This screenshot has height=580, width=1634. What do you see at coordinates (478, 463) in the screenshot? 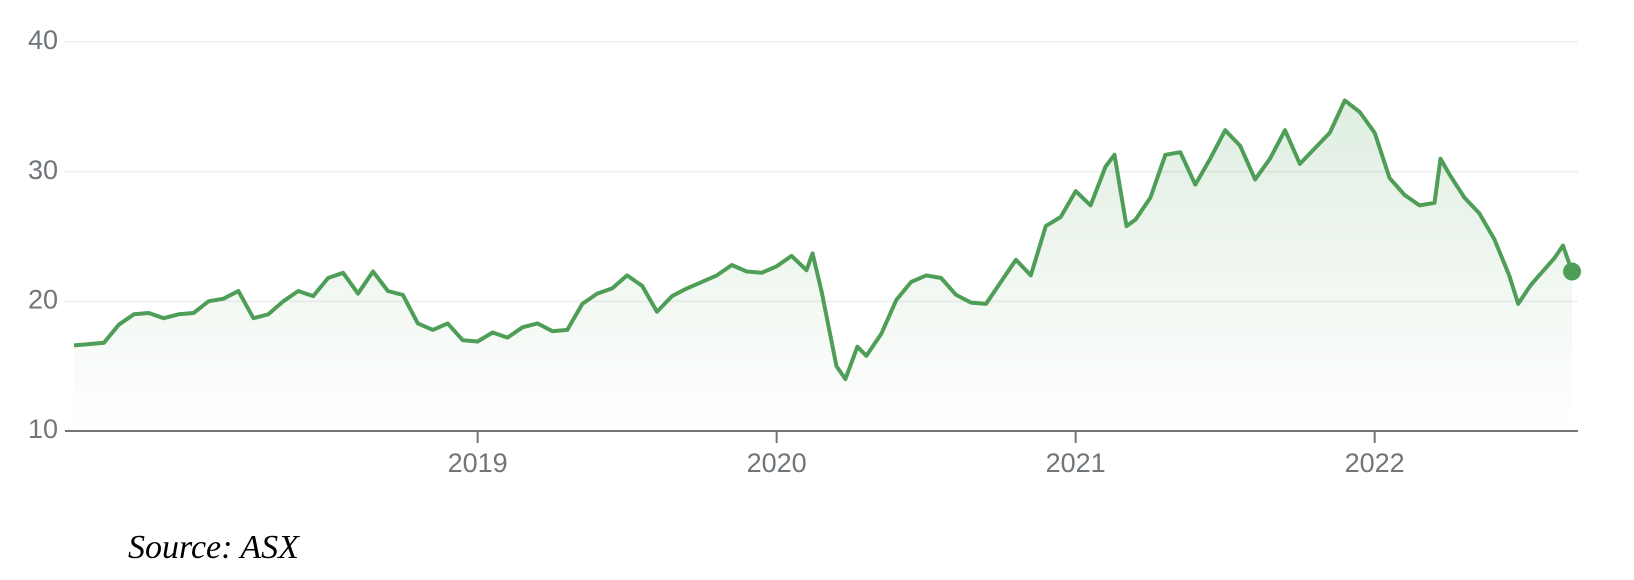
I see `x-tick-label: 2019` at bounding box center [478, 463].